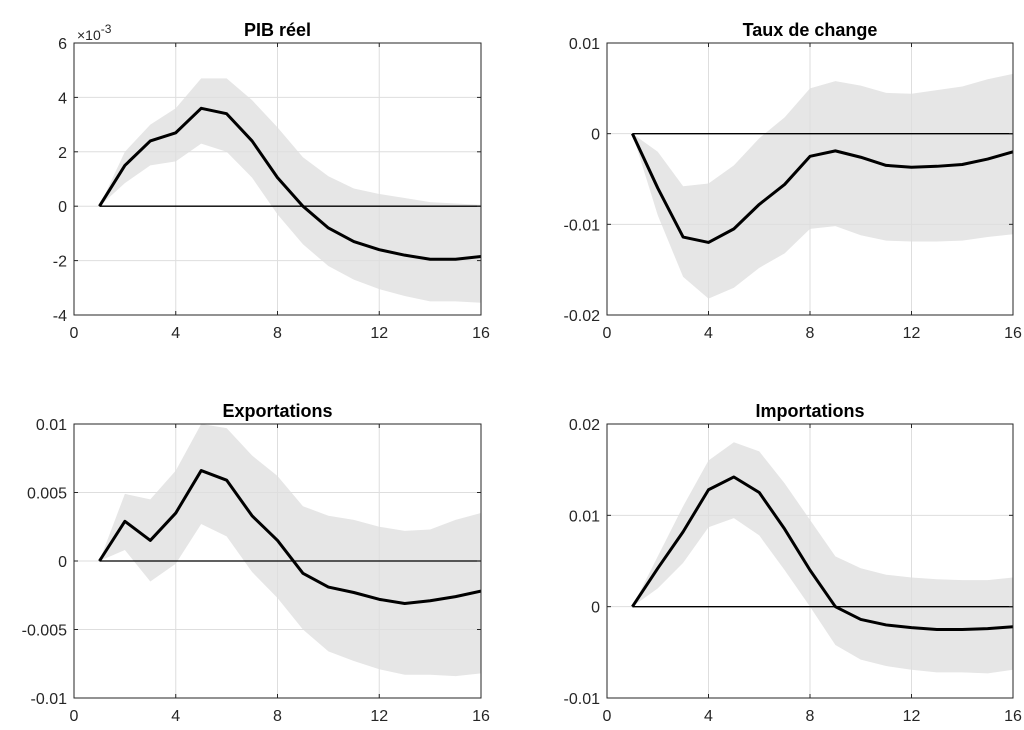 The width and height of the screenshot is (1024, 730). I want to click on axis-exponent-base: ×10, so click(89, 35).